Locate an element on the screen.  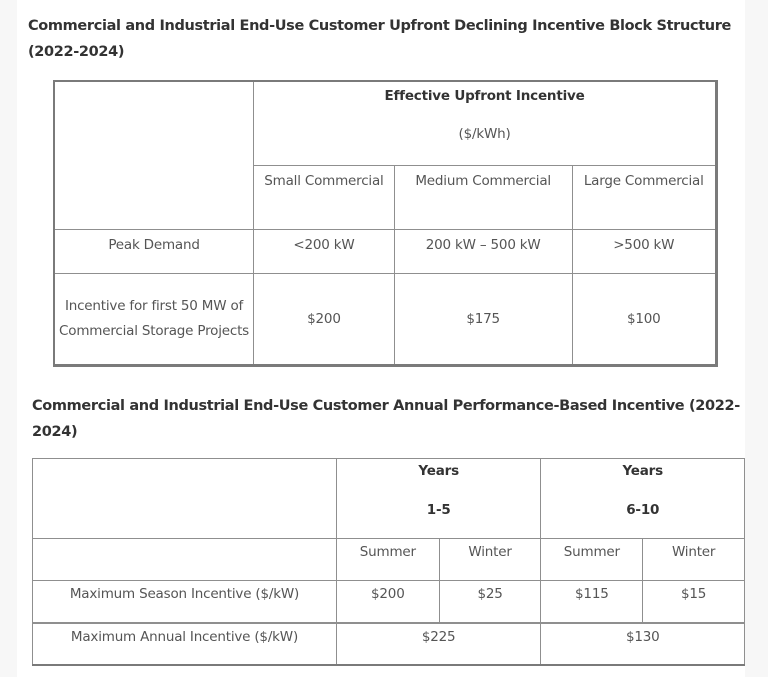
group-header-label: Effective Upfront Incentive is located at coordinates (484, 96).